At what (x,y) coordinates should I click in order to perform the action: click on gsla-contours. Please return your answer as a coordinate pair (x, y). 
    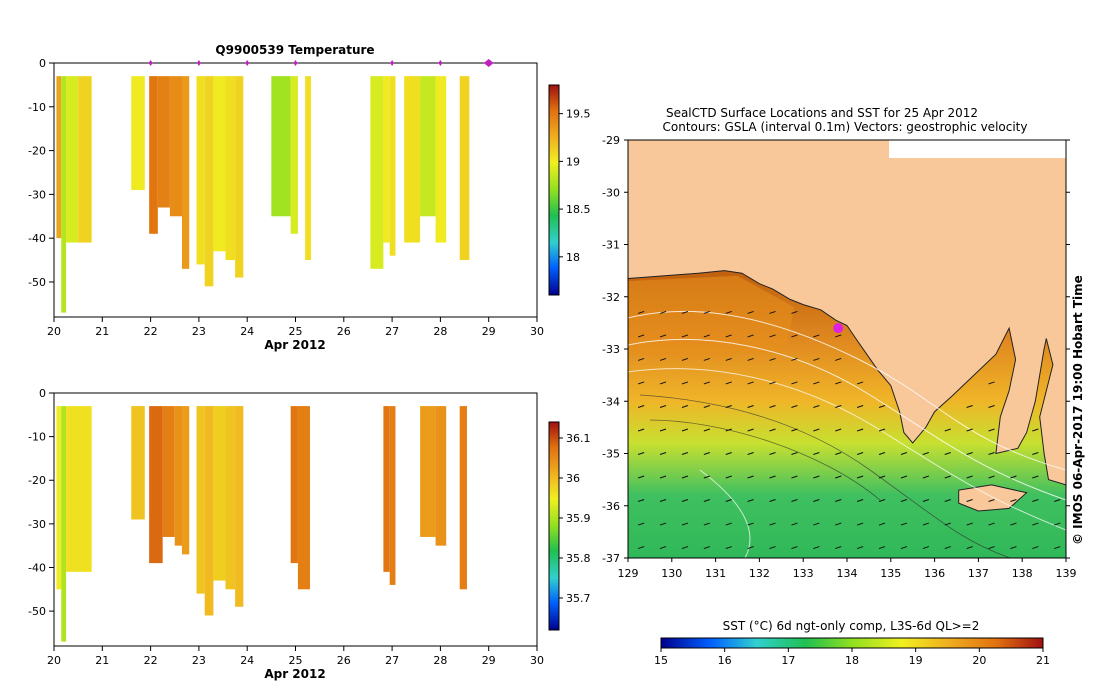
    Looking at the image, I should click on (847, 434).